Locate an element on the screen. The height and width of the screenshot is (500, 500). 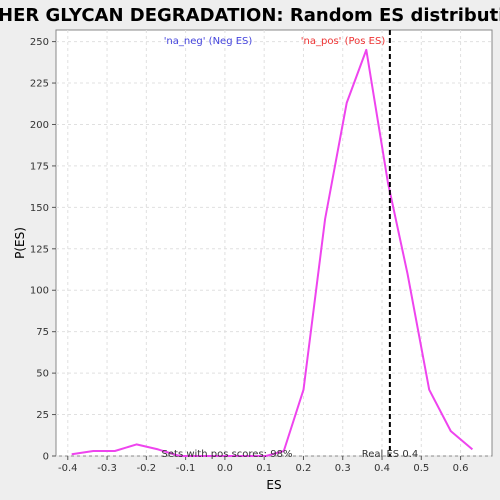
x-axis-label: ES is located at coordinates (273, 485).